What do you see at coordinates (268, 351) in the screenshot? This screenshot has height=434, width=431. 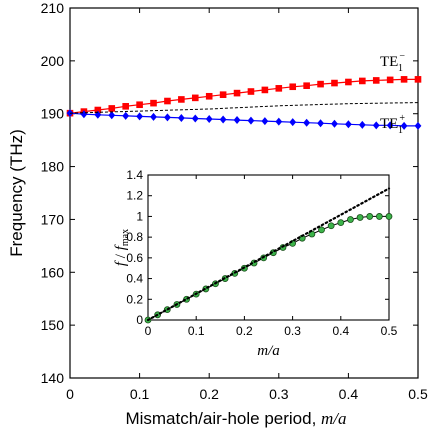 I see `inset-x-axis-title: m/a` at bounding box center [268, 351].